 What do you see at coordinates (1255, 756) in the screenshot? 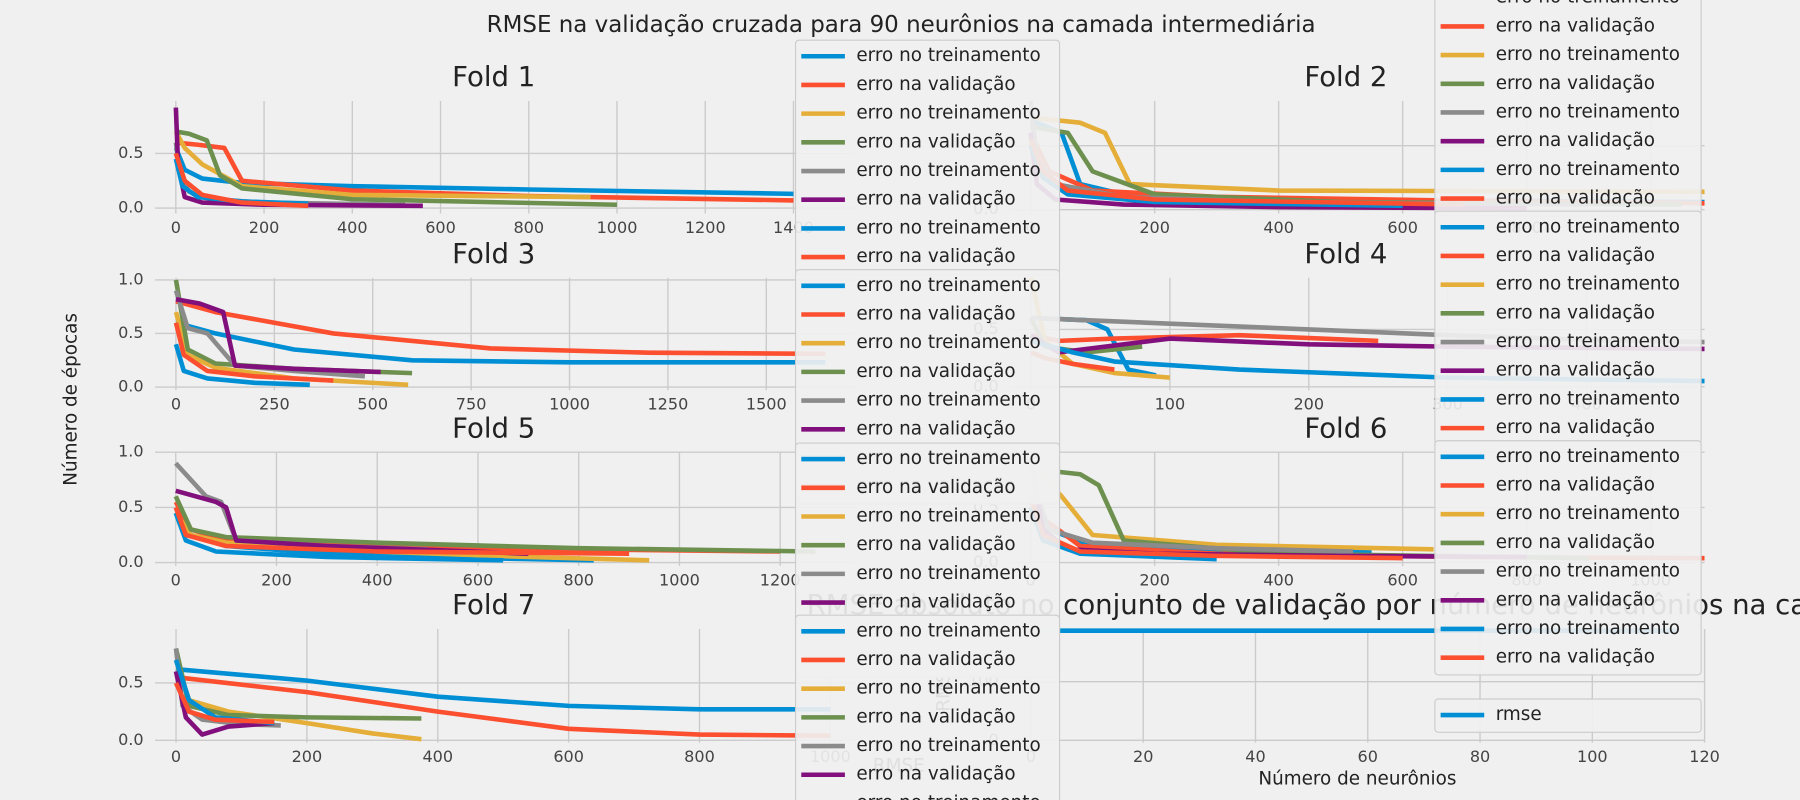
I see `x-tick-label: 40` at bounding box center [1255, 756].